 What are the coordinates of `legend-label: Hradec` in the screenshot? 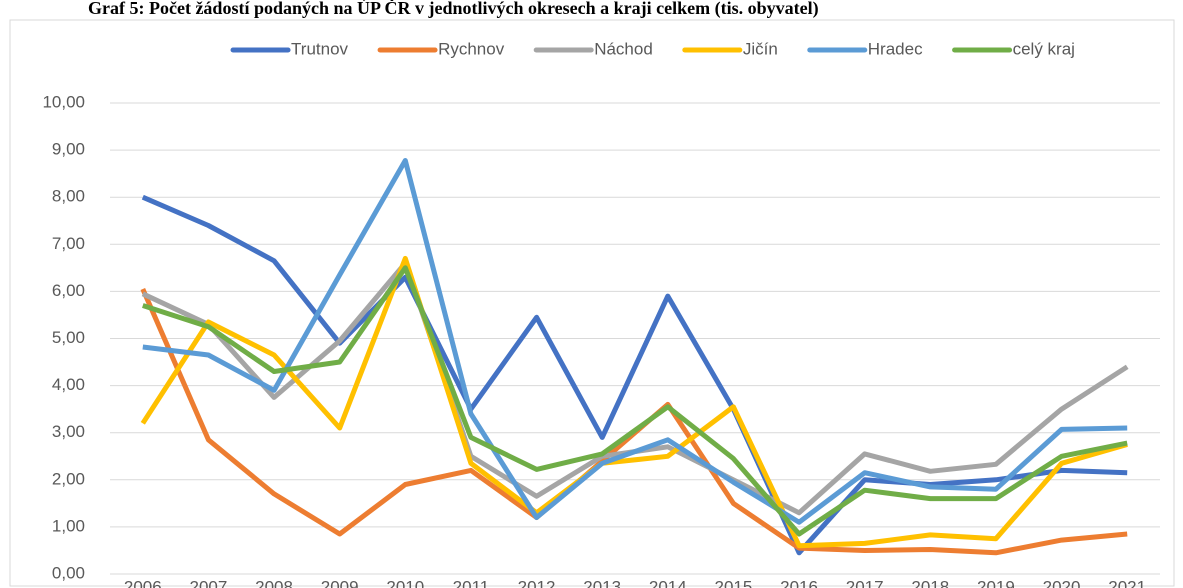 It's located at (895, 48).